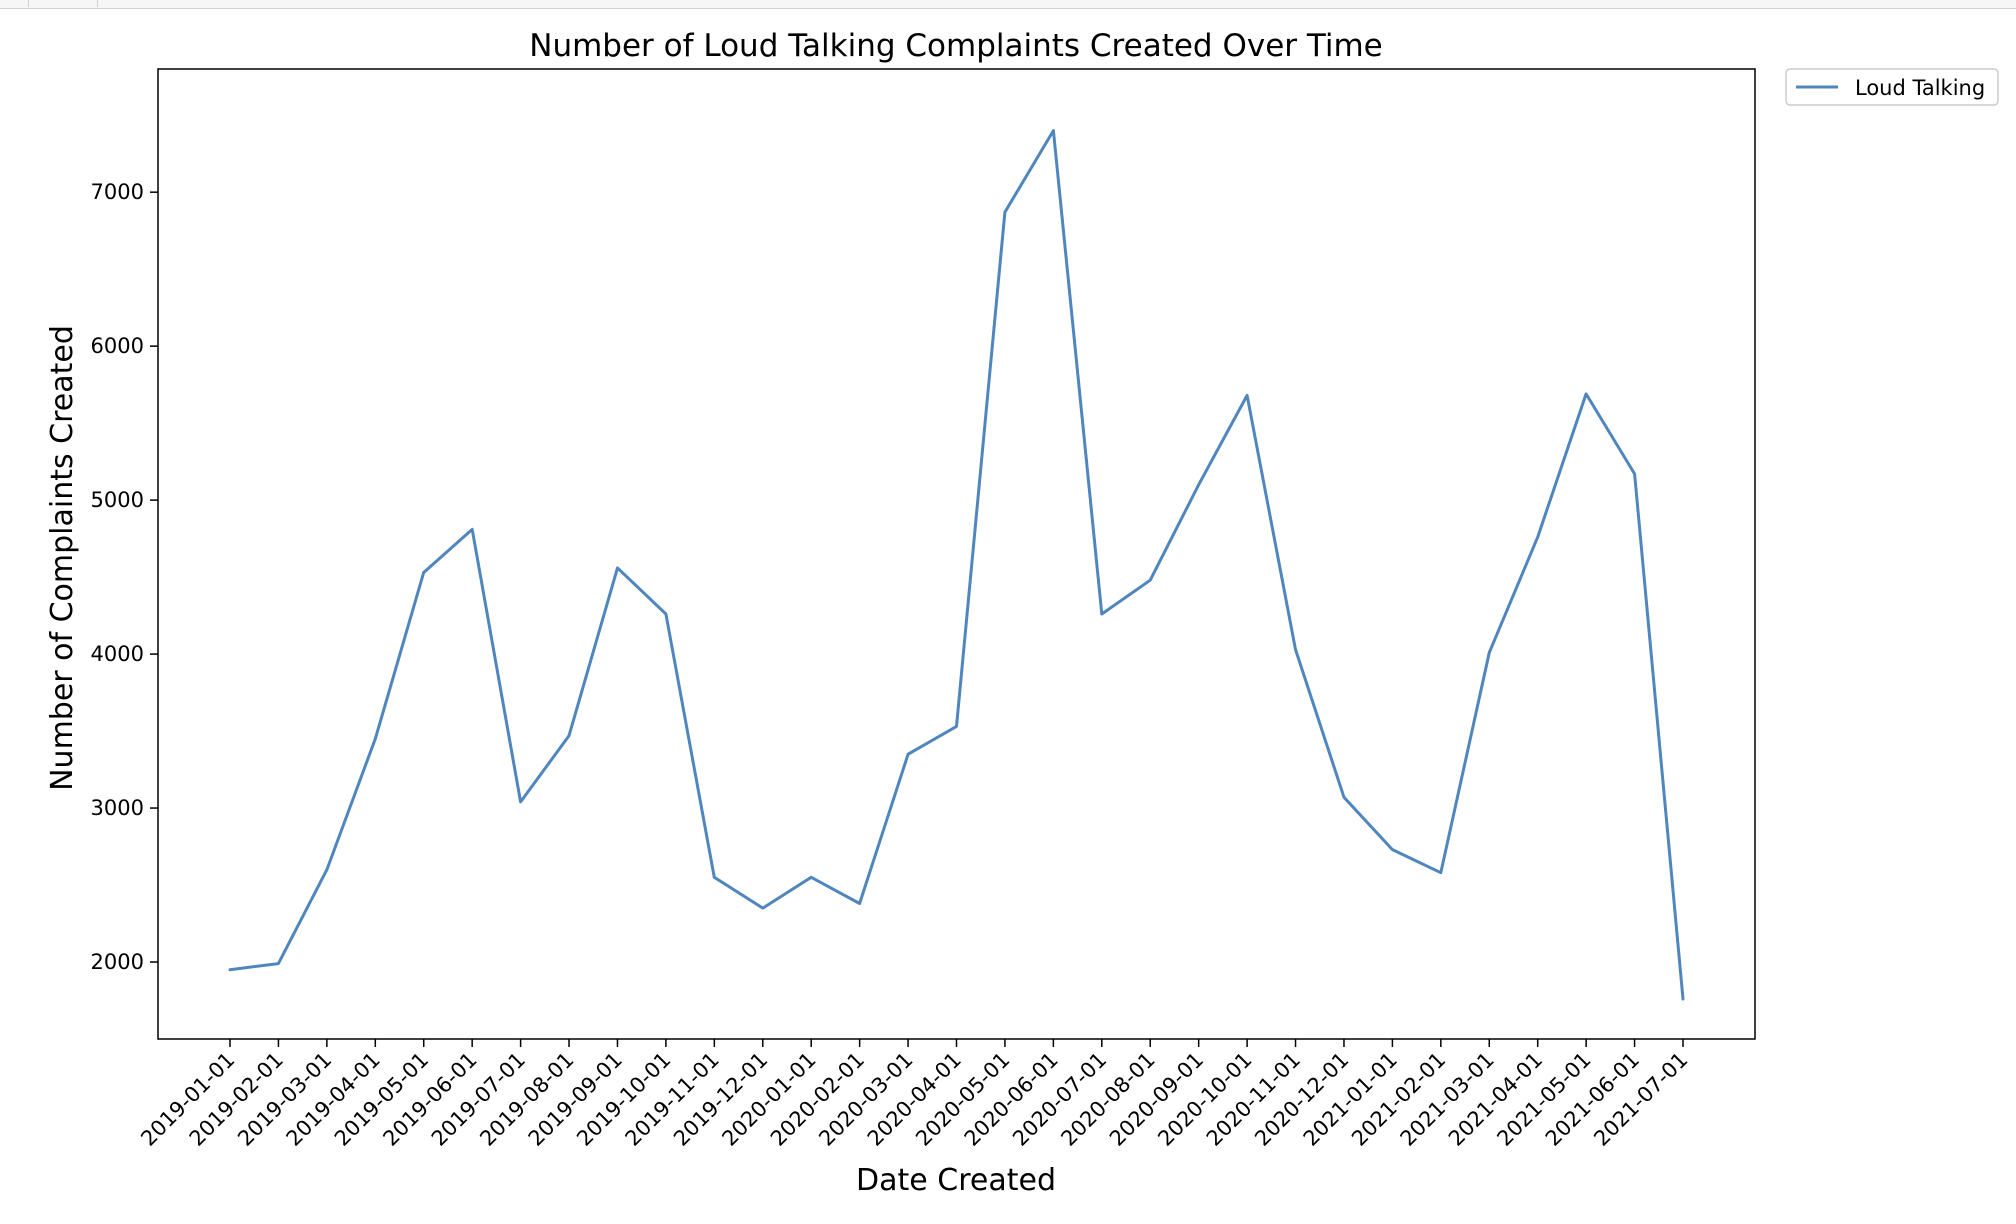 Image resolution: width=2016 pixels, height=1224 pixels. Describe the element at coordinates (62, 558) in the screenshot. I see `y-axis-label: Number of Complaints Created` at that location.